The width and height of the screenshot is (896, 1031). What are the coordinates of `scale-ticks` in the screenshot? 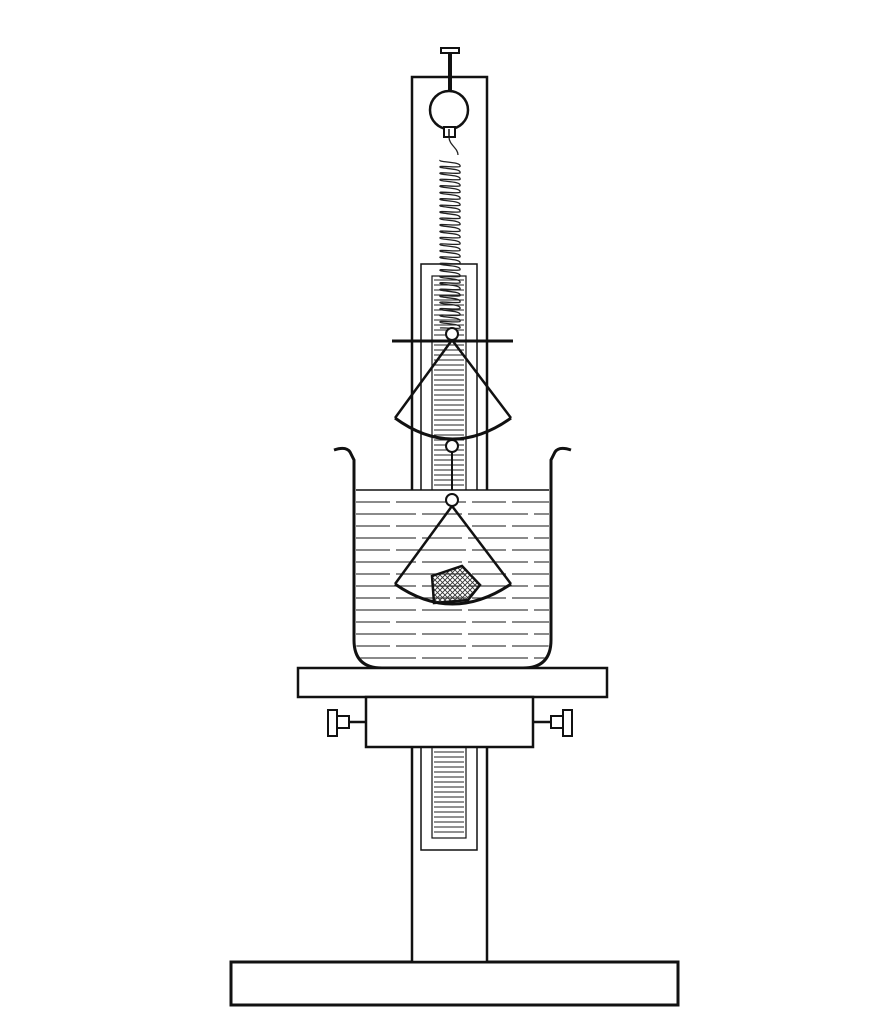 It's located at (449, 556).